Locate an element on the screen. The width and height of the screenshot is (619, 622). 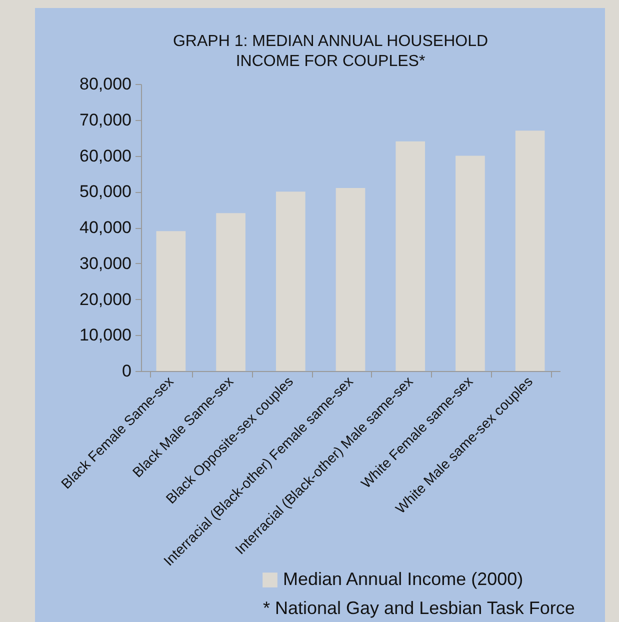
y-tick-label: 60,000 is located at coordinates (106, 156).